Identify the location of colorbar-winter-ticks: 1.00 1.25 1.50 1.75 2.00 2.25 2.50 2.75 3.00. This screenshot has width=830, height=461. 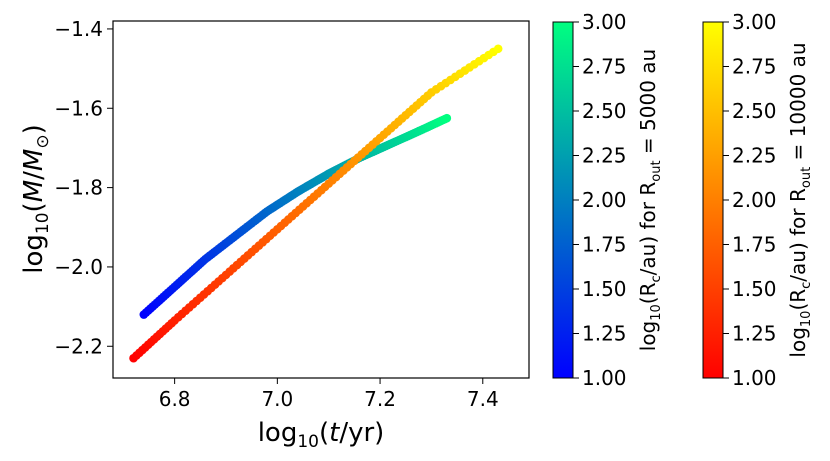
(600, 200).